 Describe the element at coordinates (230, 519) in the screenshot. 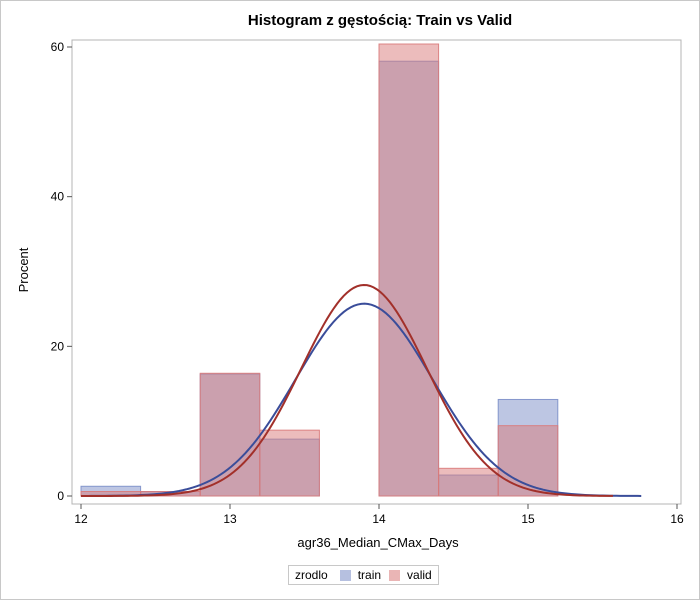

I see `x-tick-label: 13` at that location.